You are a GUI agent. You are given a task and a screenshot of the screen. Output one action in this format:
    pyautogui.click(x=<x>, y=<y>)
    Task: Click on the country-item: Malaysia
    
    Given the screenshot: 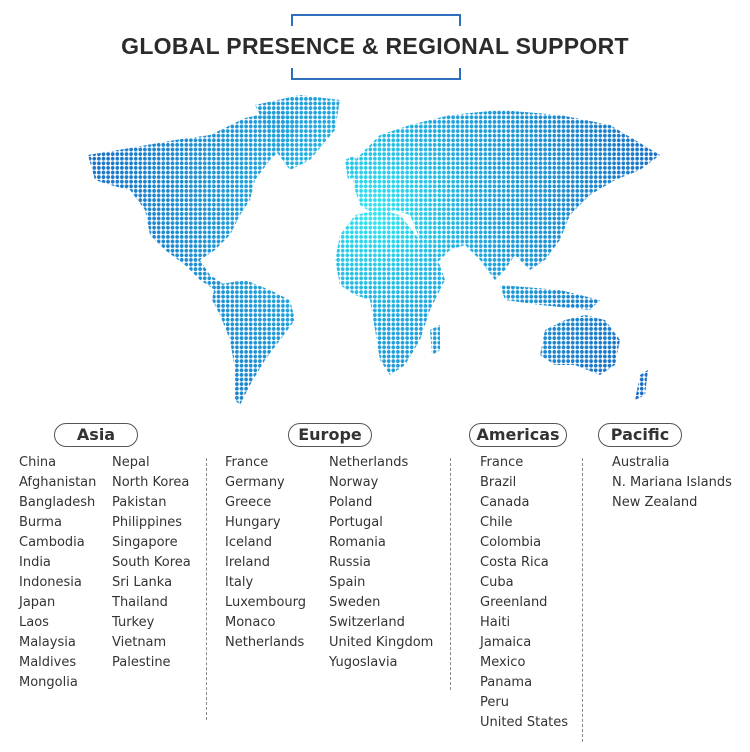 What is the action you would take?
    pyautogui.click(x=47, y=642)
    